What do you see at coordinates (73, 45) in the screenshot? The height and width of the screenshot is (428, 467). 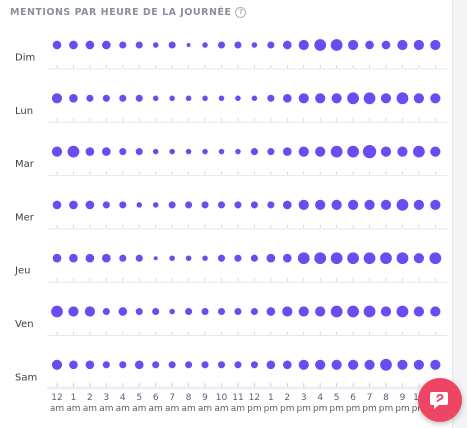 I see `dot-dim-1am` at bounding box center [73, 45].